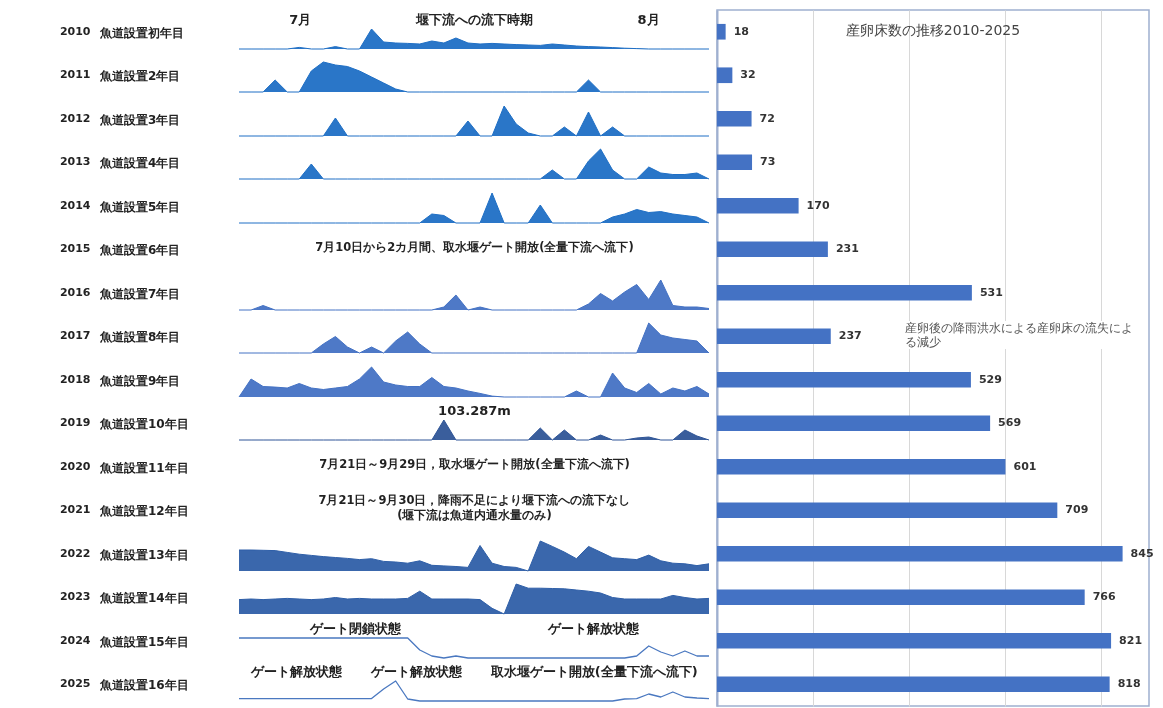 Image resolution: width=1163 pixels, height=708 pixels. I want to click on text: 7月21日～9月30日，降雨不足により堰下流への流下なし, so click(474, 500).